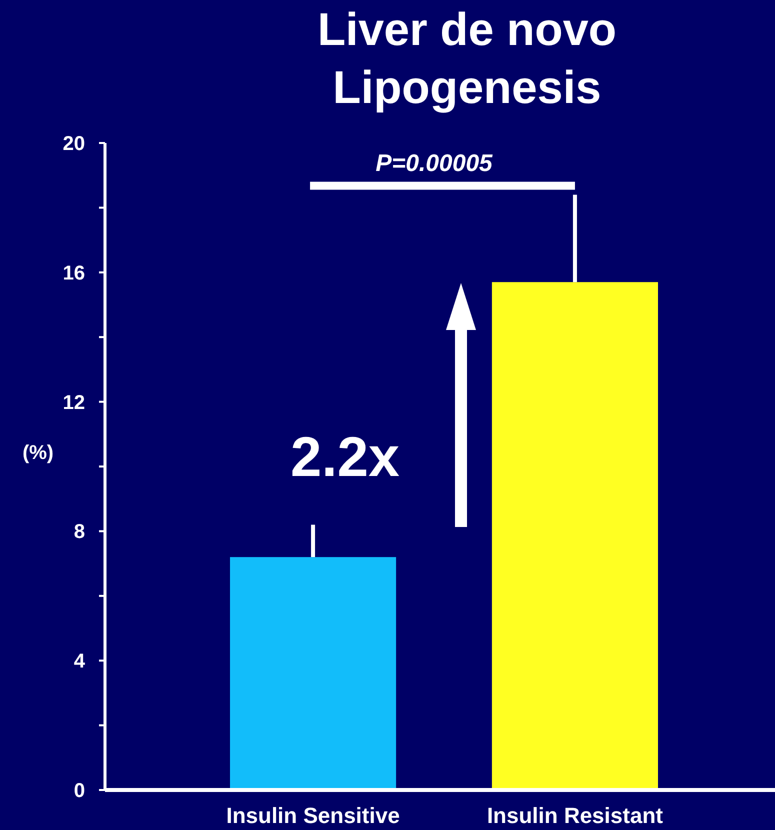  What do you see at coordinates (467, 58) in the screenshot?
I see `chart-title: Liver de novo Lipogenesis` at bounding box center [467, 58].